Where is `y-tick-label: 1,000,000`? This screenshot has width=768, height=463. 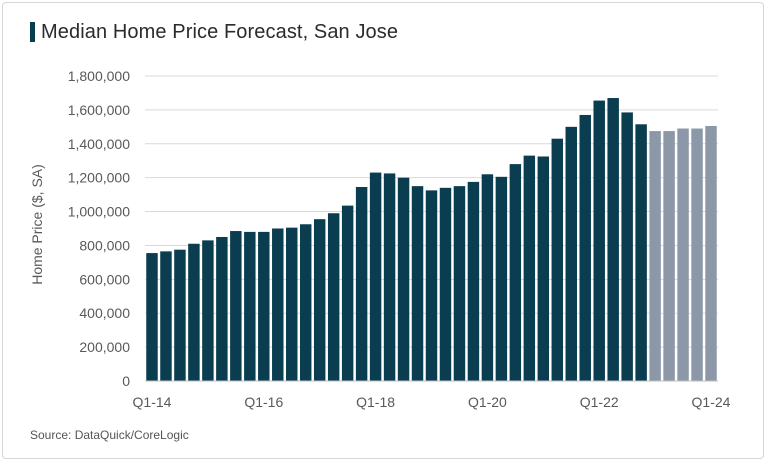
y-tick-label: 1,000,000 is located at coordinates (99, 212).